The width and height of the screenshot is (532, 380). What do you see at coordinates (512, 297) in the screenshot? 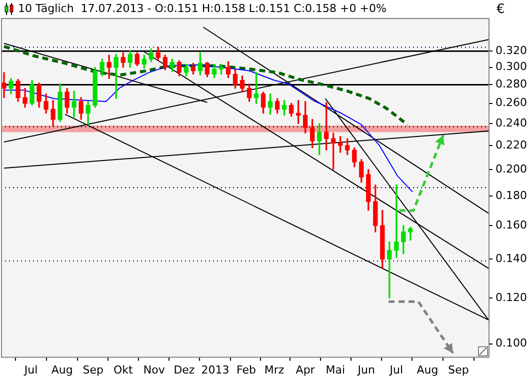
I see `y-tick-label: 0.120` at bounding box center [512, 297].